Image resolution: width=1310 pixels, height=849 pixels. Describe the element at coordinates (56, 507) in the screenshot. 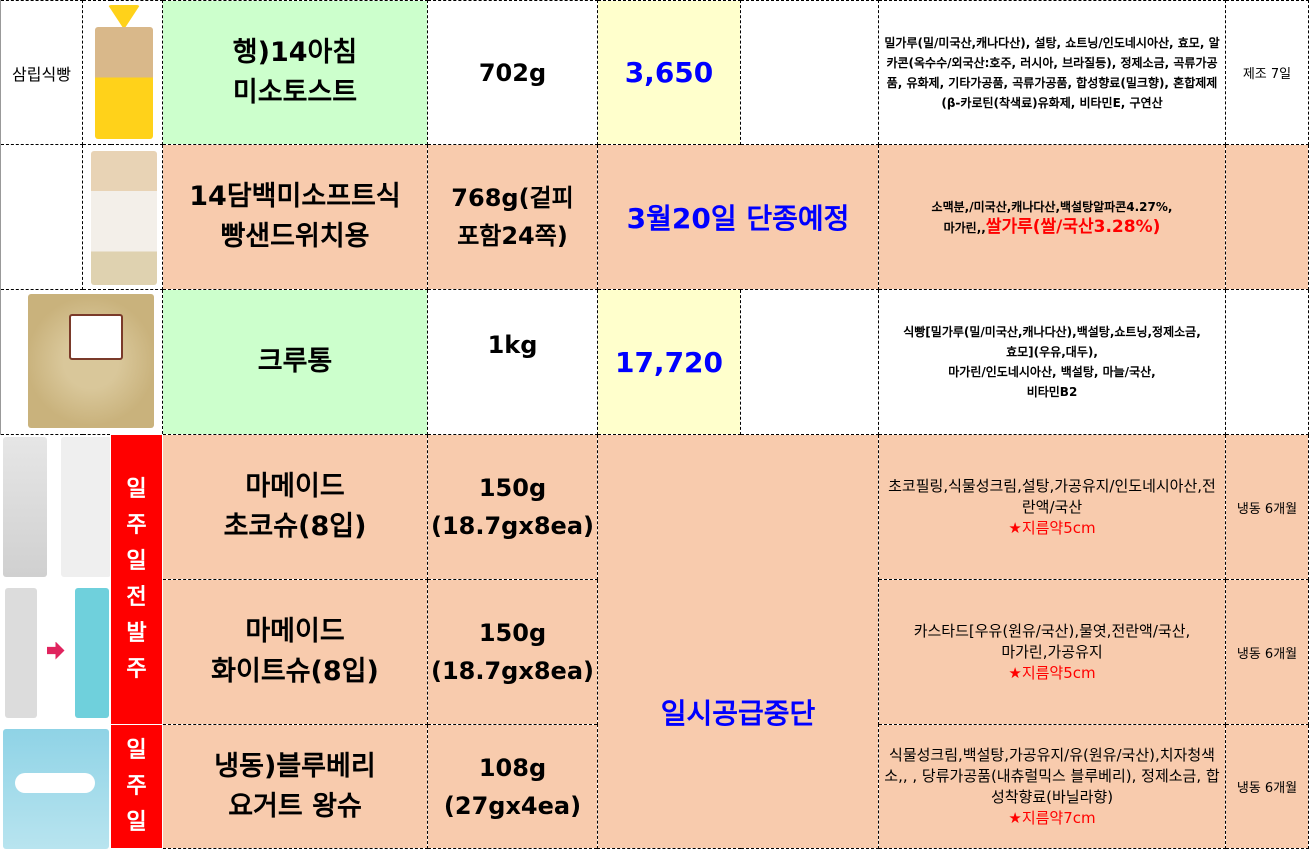

I see `product-image-choco-choux` at that location.